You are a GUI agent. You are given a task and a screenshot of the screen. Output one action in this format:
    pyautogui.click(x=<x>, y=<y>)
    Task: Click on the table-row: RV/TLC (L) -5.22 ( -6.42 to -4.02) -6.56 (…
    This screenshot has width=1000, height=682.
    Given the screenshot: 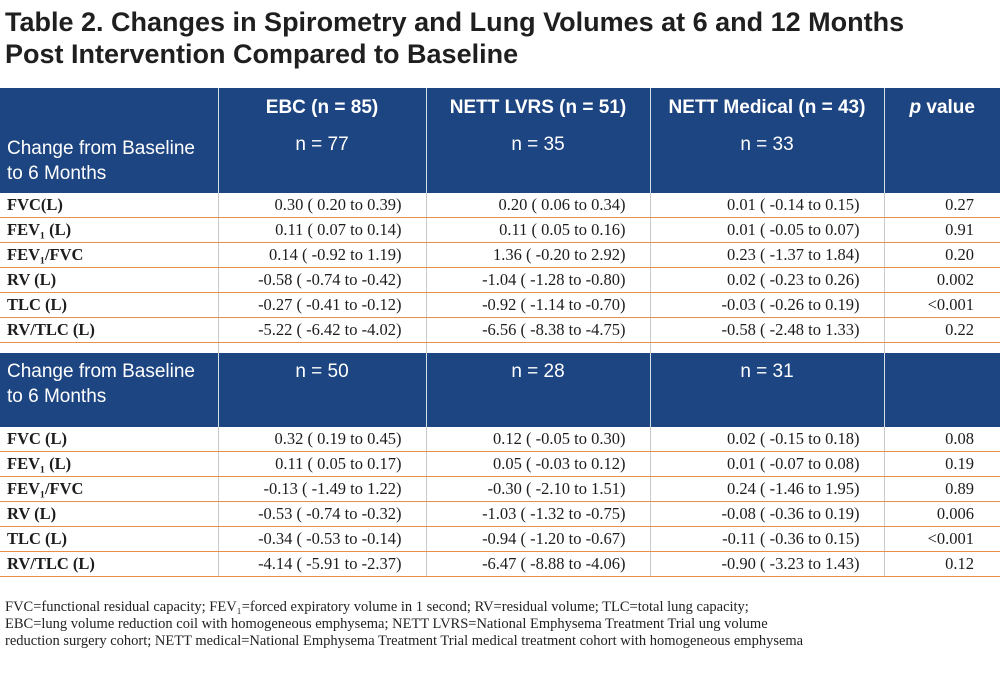 What is the action you would take?
    pyautogui.click(x=500, y=330)
    